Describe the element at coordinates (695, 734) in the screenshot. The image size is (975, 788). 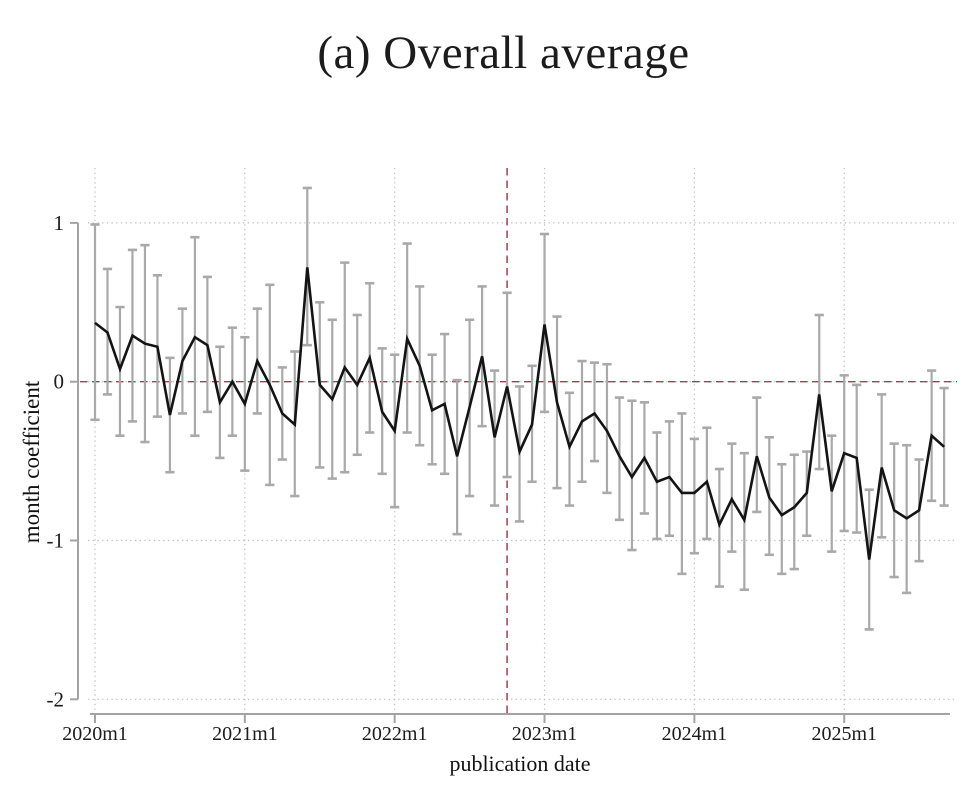
I see `x-tick-label: 2024m1` at that location.